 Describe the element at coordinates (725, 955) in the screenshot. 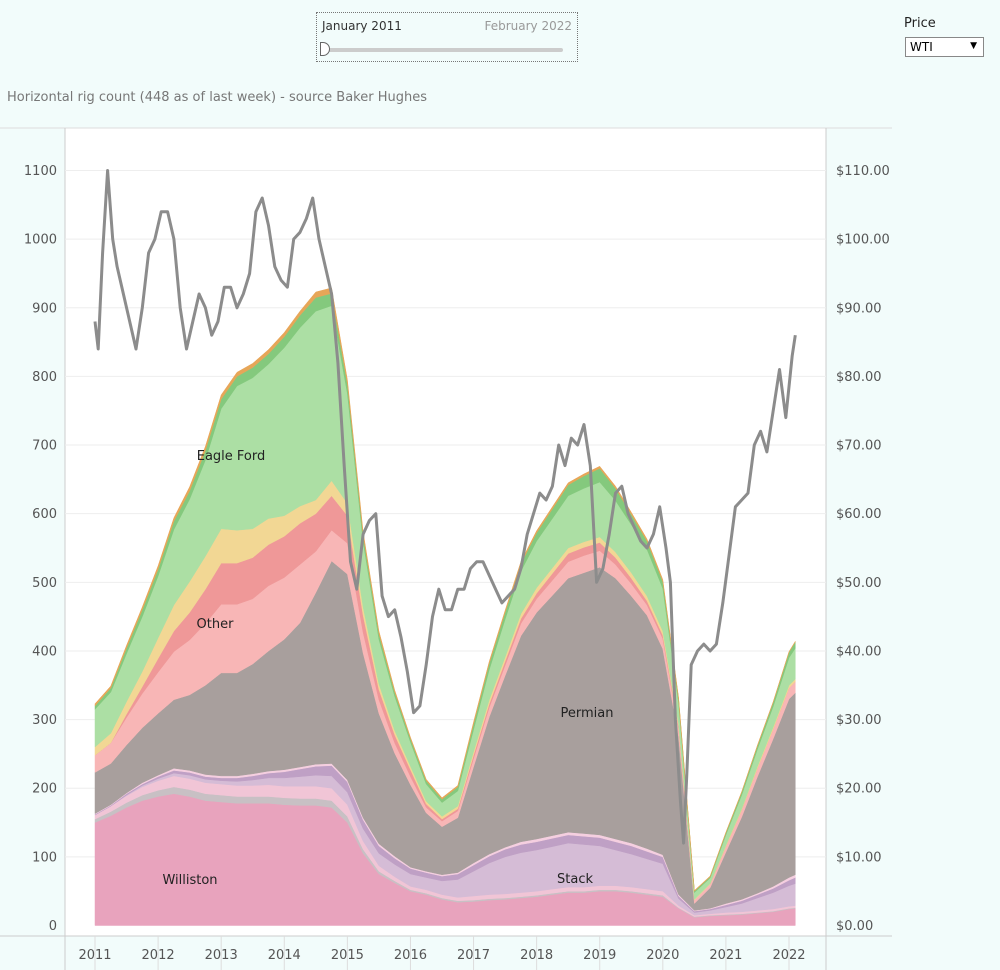

I see `x-tick-label: 2021` at that location.